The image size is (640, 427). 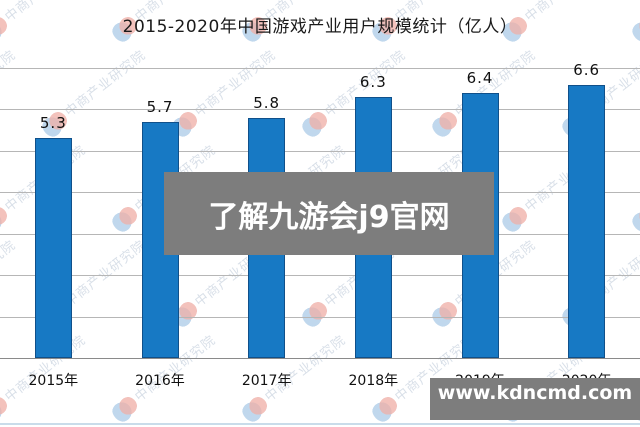 What do you see at coordinates (320, 380) in the screenshot?
I see `x-axis: 2015年2016年2017年2018年2019年2020年` at bounding box center [320, 380].